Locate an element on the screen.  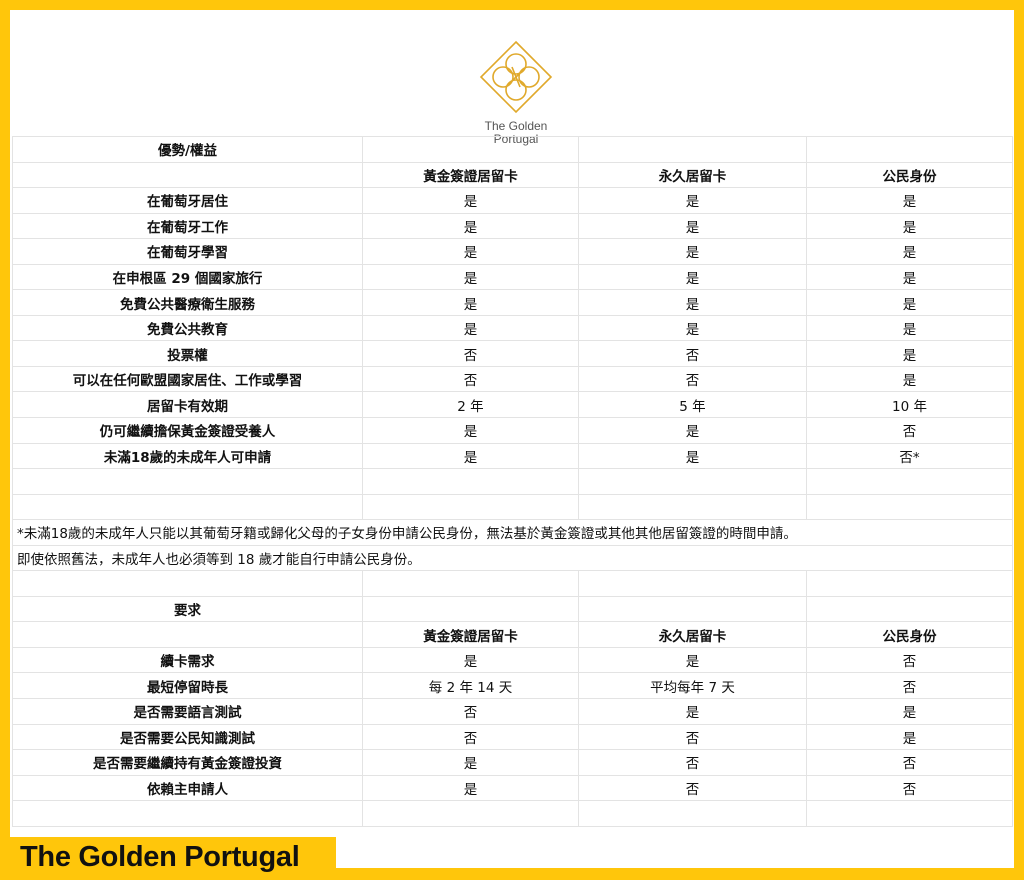
footer-brand-label: The Golden Portugal is located at coordinates (160, 857).